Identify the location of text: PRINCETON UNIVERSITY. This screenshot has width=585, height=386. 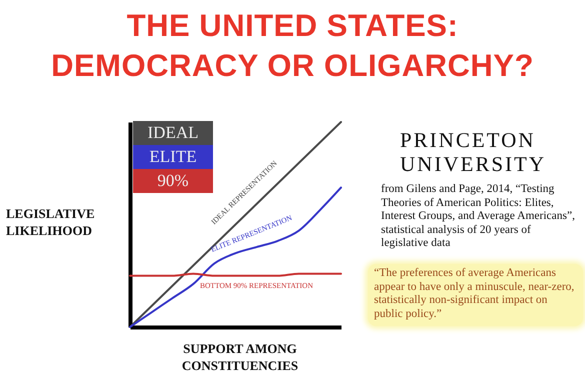
(473, 152).